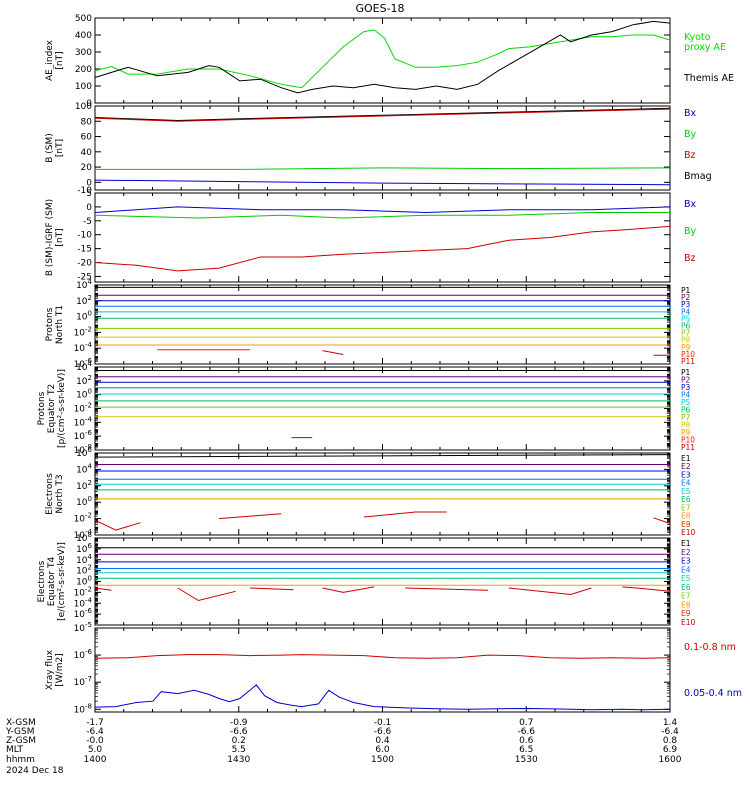  Describe the element at coordinates (713, 693) in the screenshot. I see `legend-entry: 0.05-0.4 nm` at that location.